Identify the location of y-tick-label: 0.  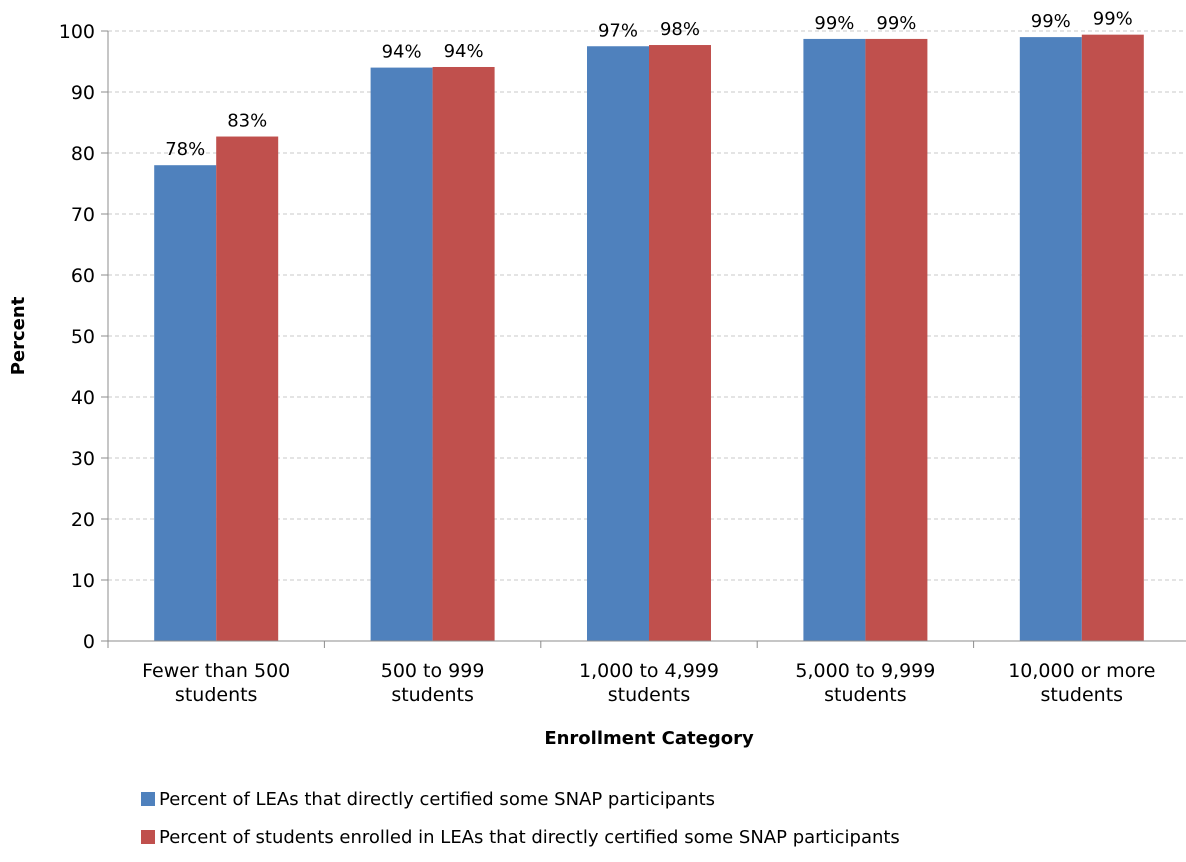
(89, 642).